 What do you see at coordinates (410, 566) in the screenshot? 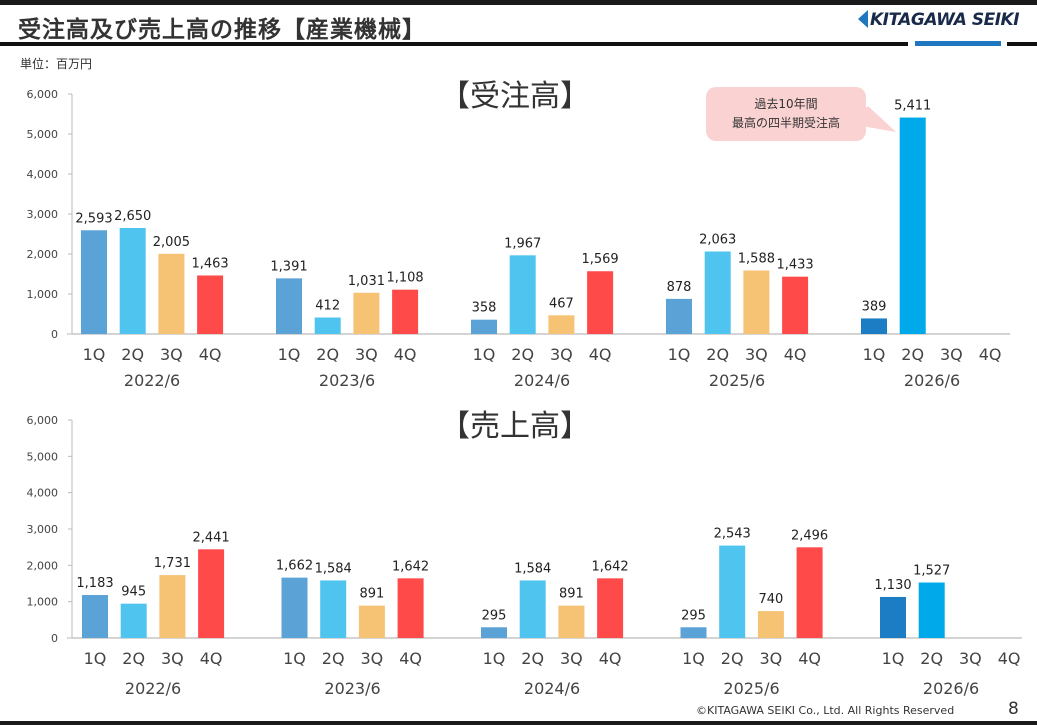
I see `data-label: 1,642` at bounding box center [410, 566].